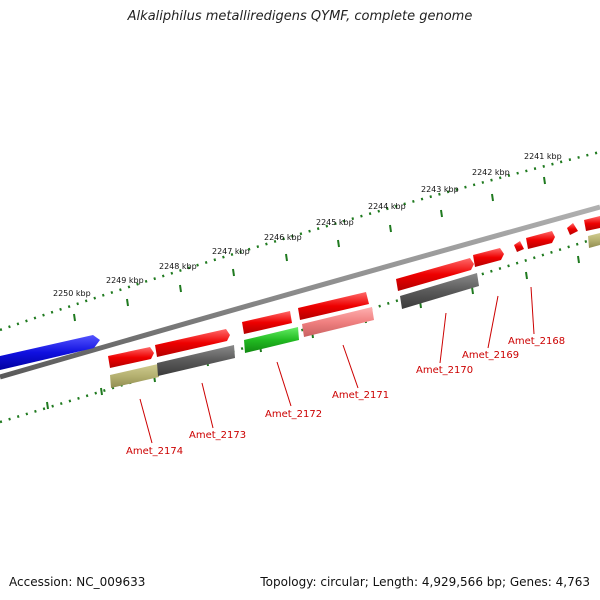 The image size is (600, 600). What do you see at coordinates (77, 582) in the screenshot?
I see `accession-text: Accession: NC_009633` at bounding box center [77, 582].